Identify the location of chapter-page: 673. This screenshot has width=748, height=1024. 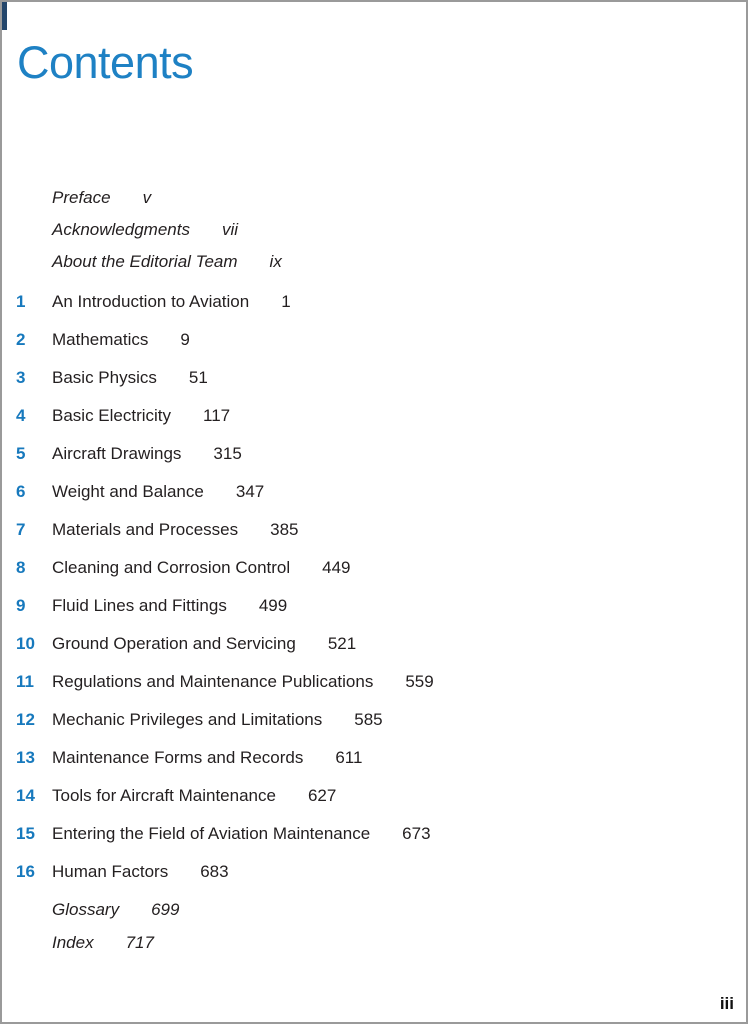
(416, 833).